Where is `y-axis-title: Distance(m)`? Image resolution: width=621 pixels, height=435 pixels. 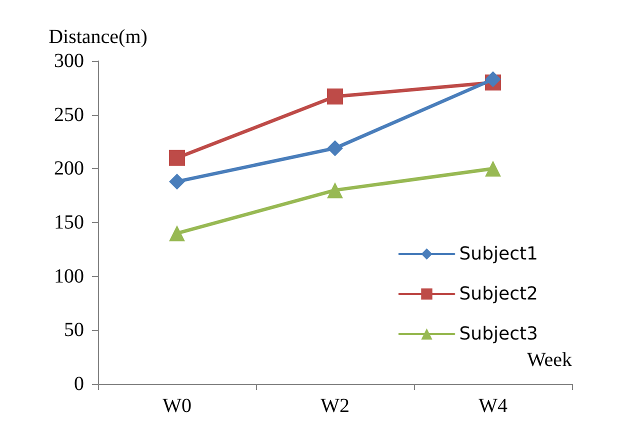 y-axis-title: Distance(m) is located at coordinates (98, 37).